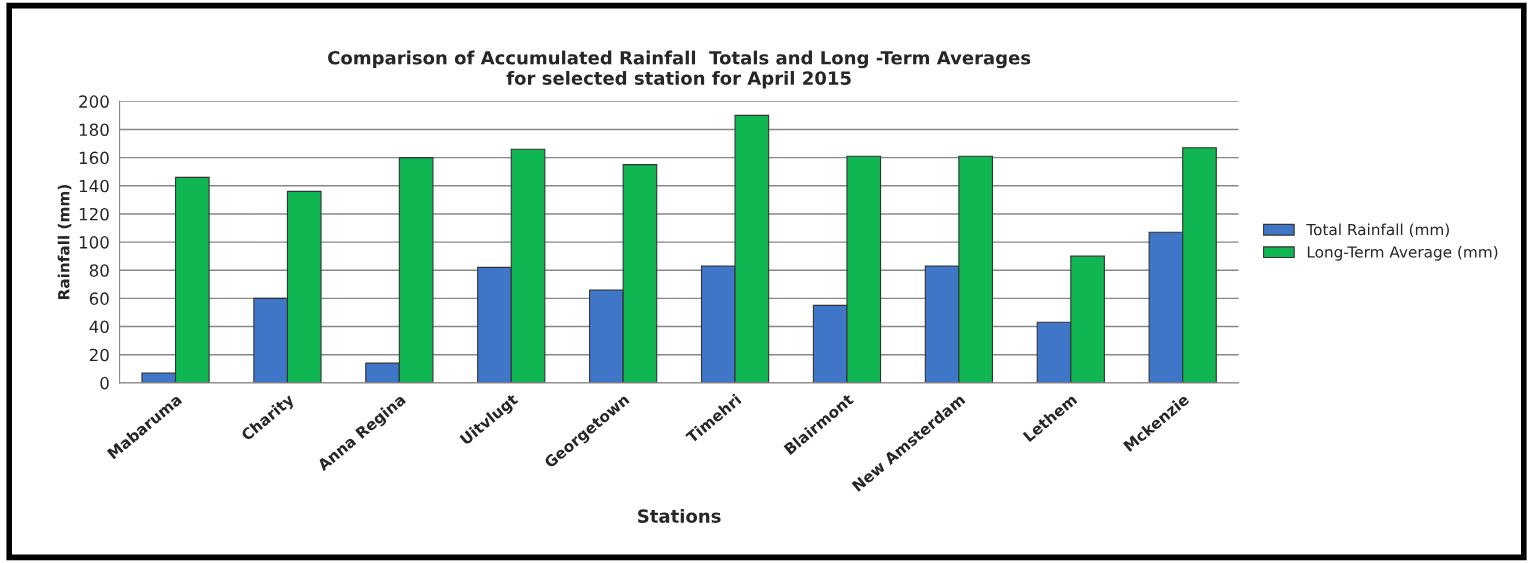 Image resolution: width=1533 pixels, height=563 pixels. What do you see at coordinates (99, 355) in the screenshot?
I see `y-tick-label: 20` at bounding box center [99, 355].